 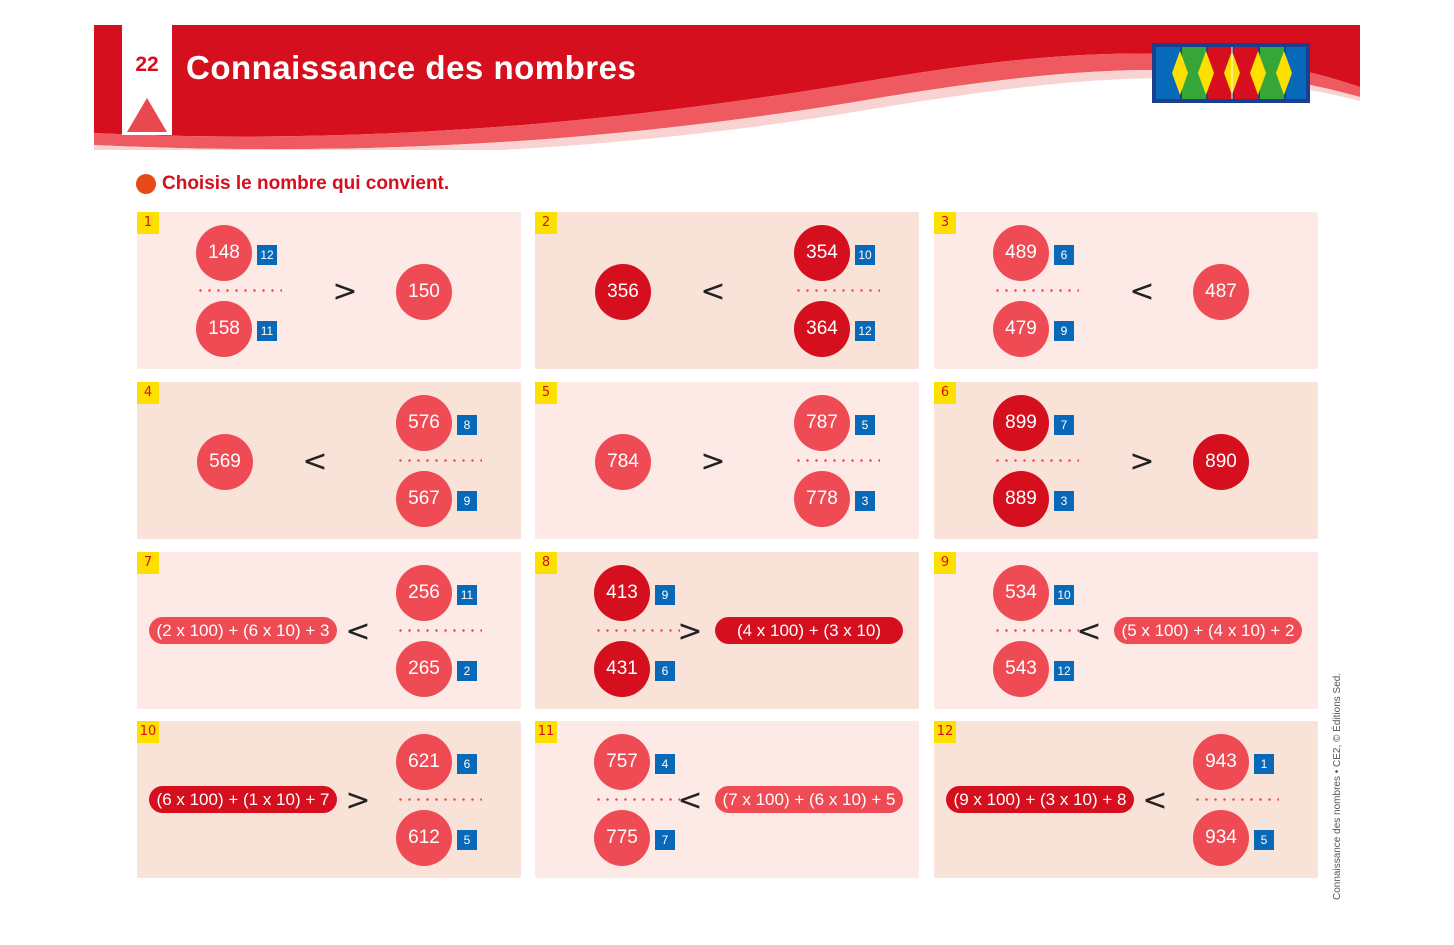 I want to click on exercise-number-badge: 11, so click(x=546, y=732).